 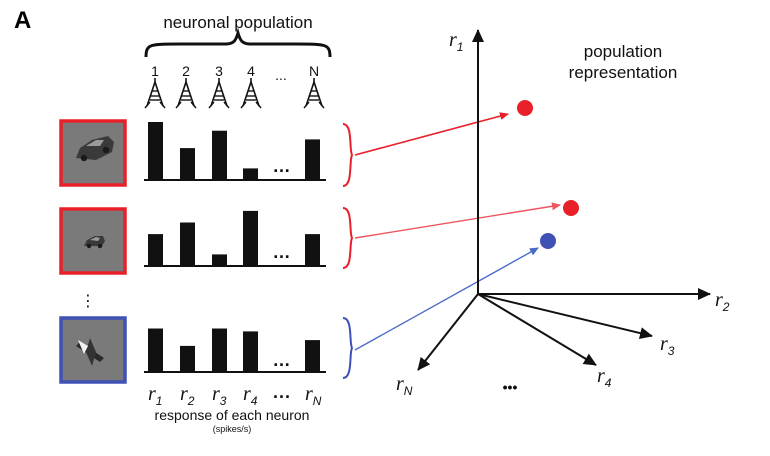 I want to click on neuron-index: 2, so click(x=186, y=71).